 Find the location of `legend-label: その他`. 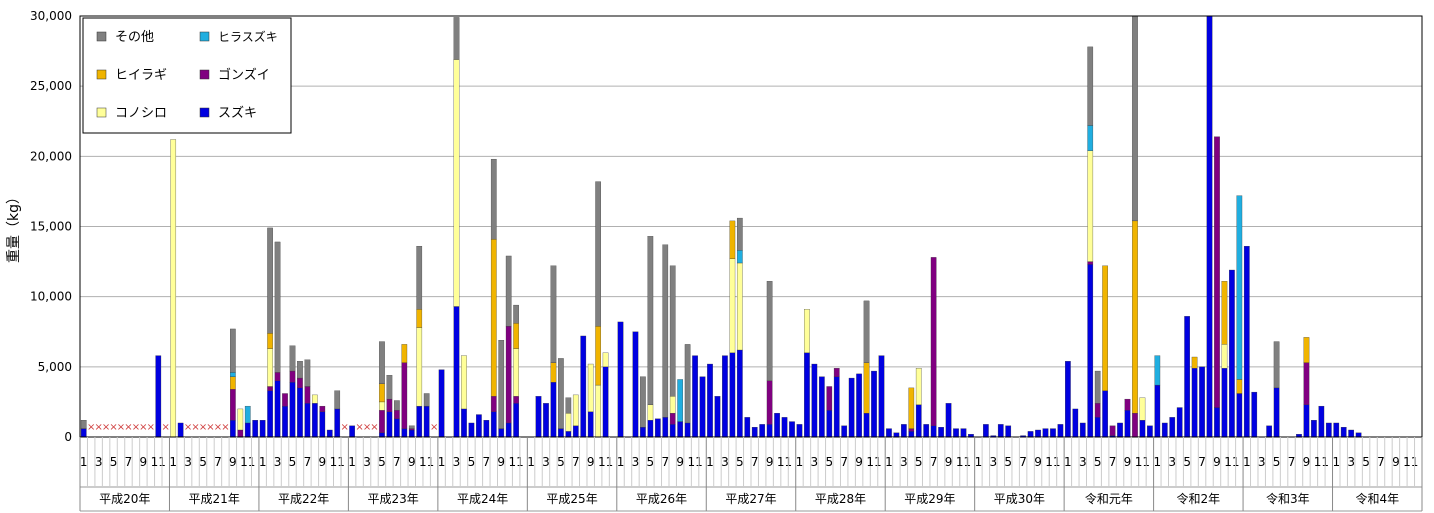

legend-label: その他 is located at coordinates (134, 37).